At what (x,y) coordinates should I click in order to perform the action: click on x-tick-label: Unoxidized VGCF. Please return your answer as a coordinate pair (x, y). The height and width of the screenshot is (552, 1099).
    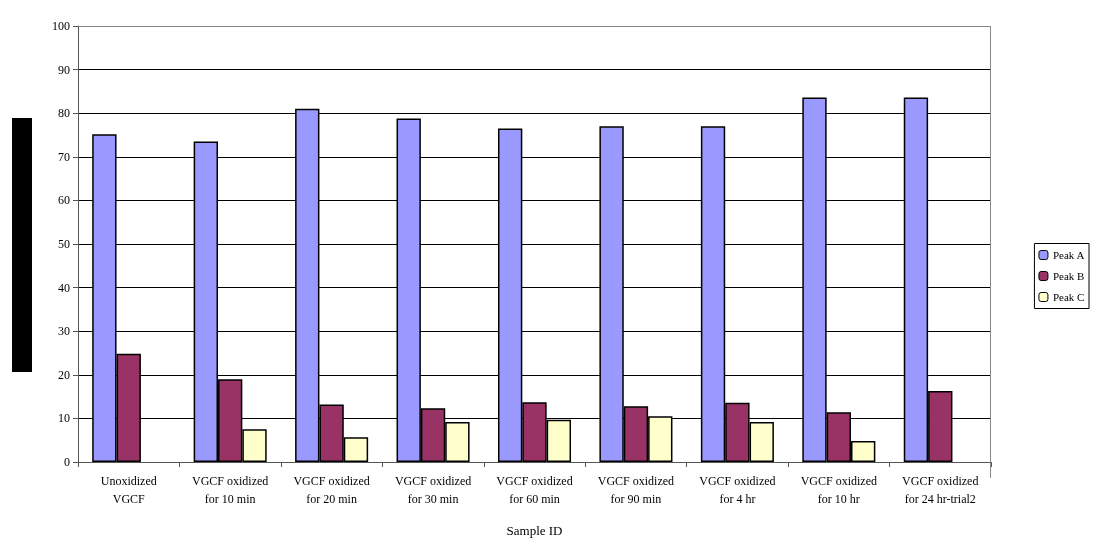
    Looking at the image, I should click on (128, 490).